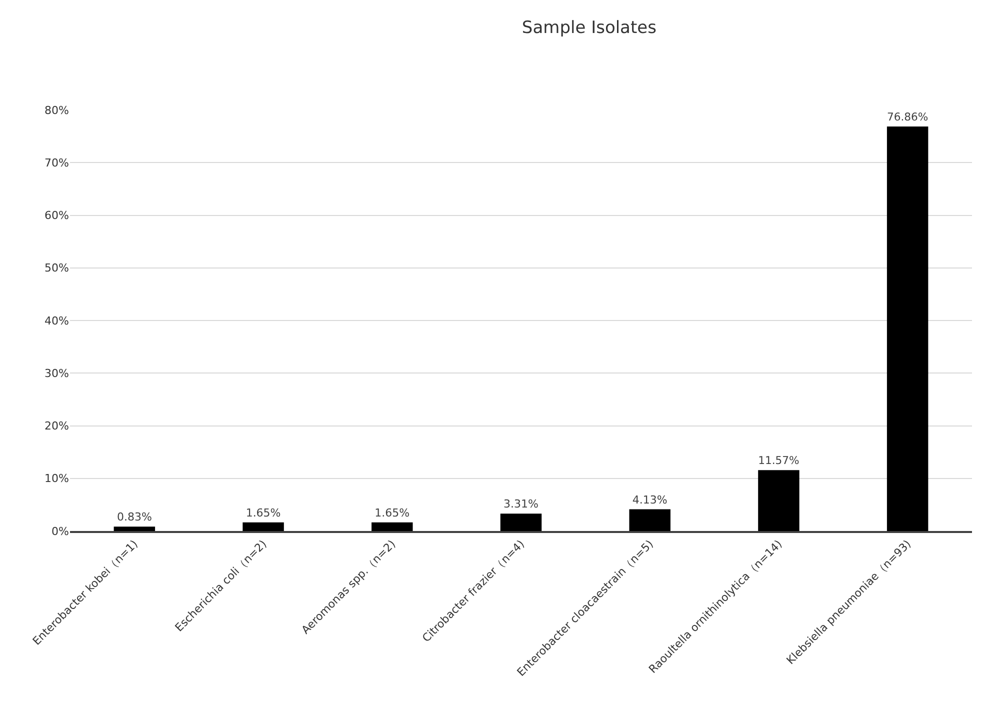  What do you see at coordinates (56, 163) in the screenshot?
I see `y-tick-label: 70%` at bounding box center [56, 163].